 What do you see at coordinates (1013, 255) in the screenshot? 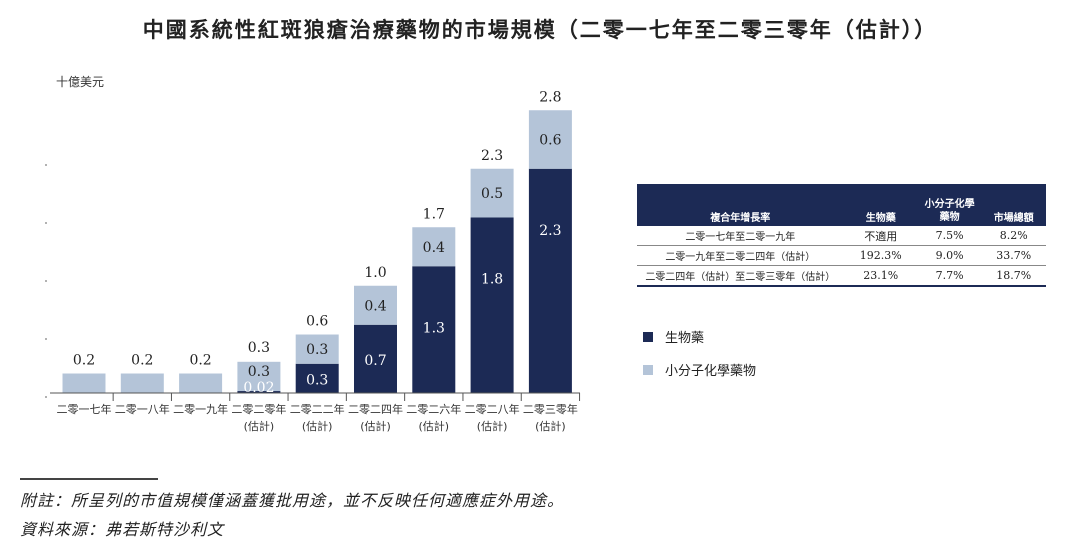
I see `table-cell-total: 33.7%` at bounding box center [1013, 255].